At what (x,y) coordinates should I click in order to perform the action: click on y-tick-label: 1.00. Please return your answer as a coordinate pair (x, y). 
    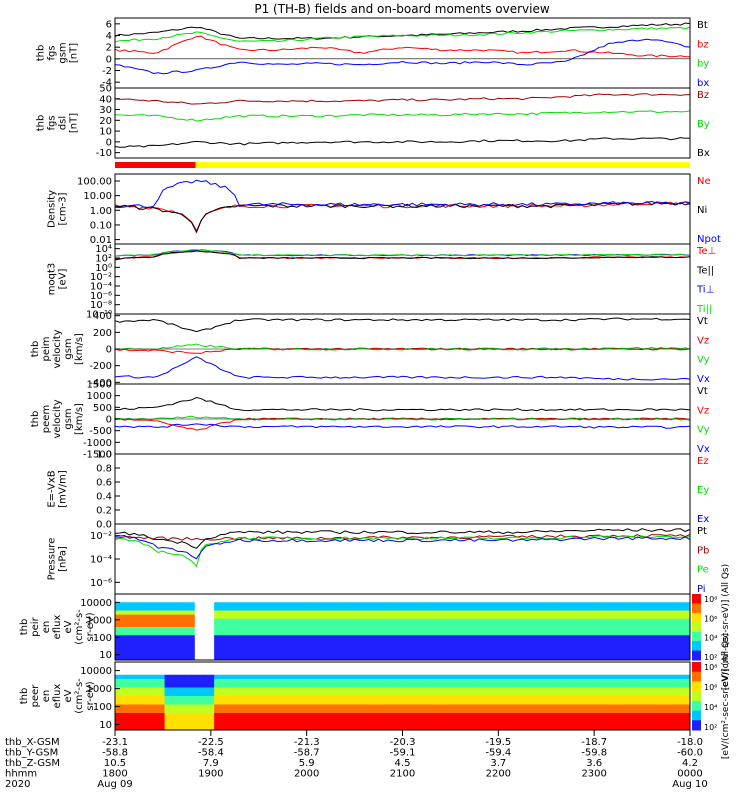
    Looking at the image, I should click on (101, 211).